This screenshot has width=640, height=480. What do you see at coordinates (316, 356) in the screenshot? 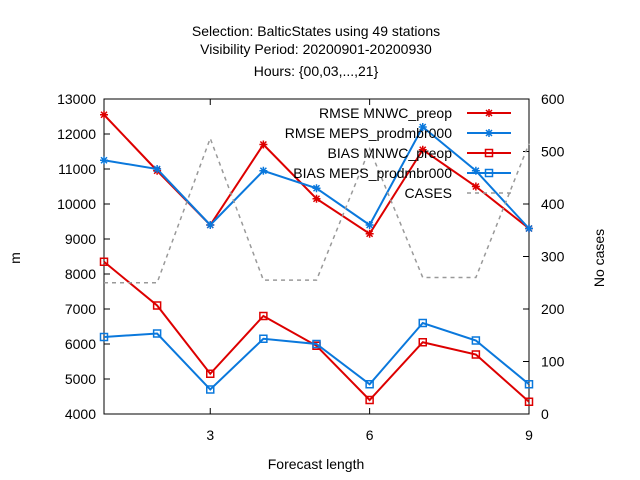
I see `series-line` at bounding box center [316, 356].